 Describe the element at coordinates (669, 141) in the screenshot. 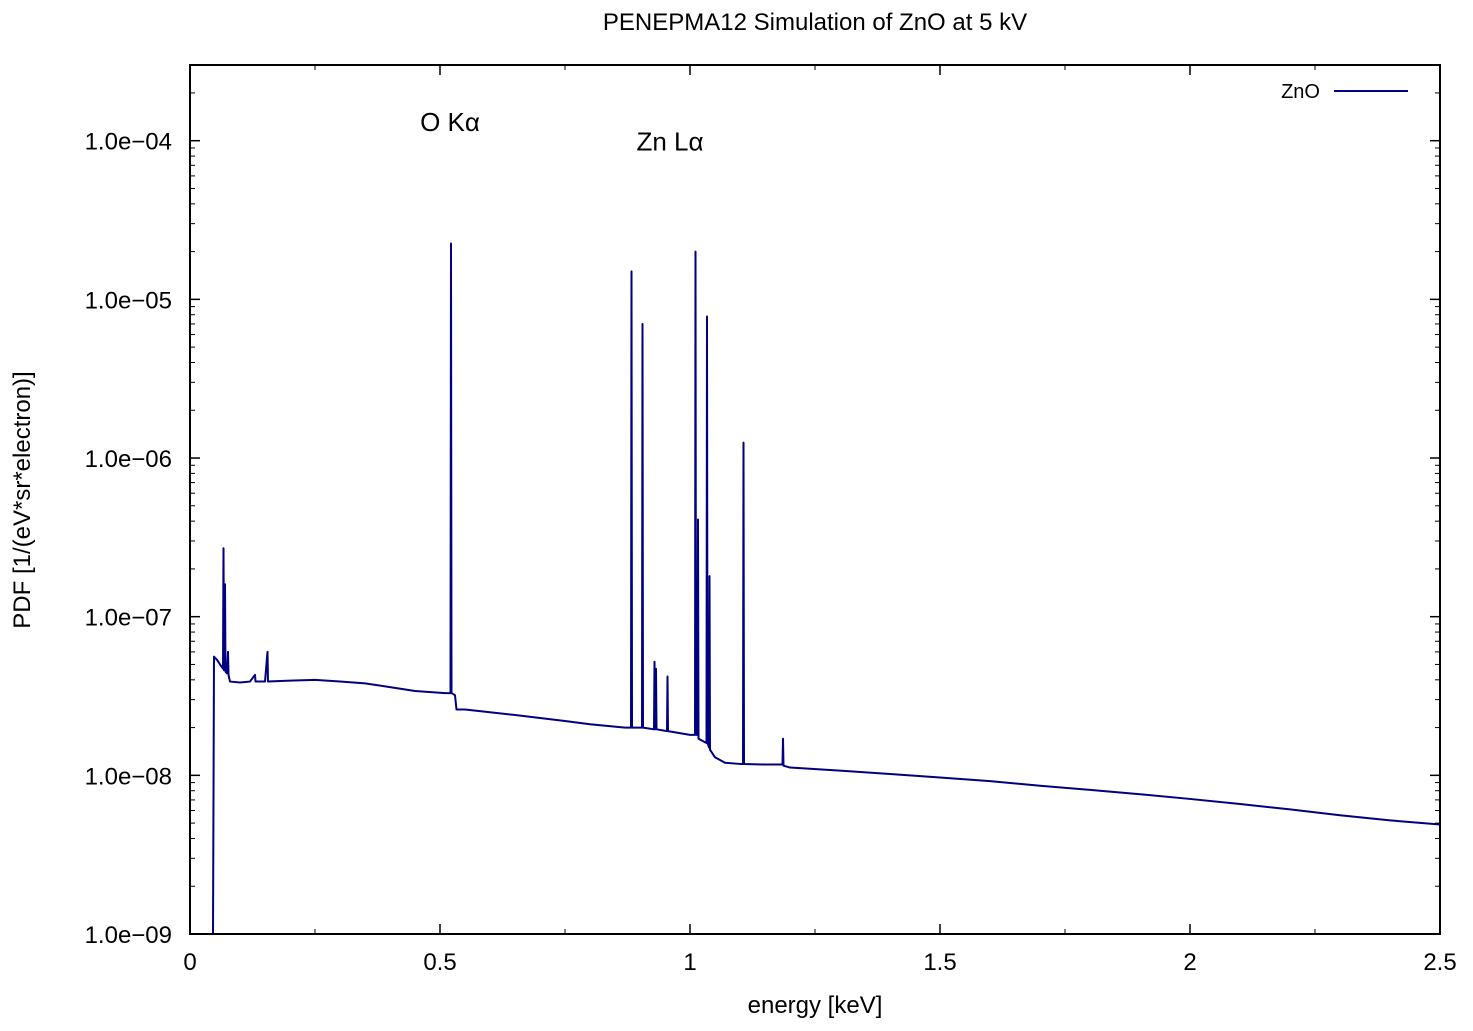

I see `peak-annotation: Zn Lα` at that location.